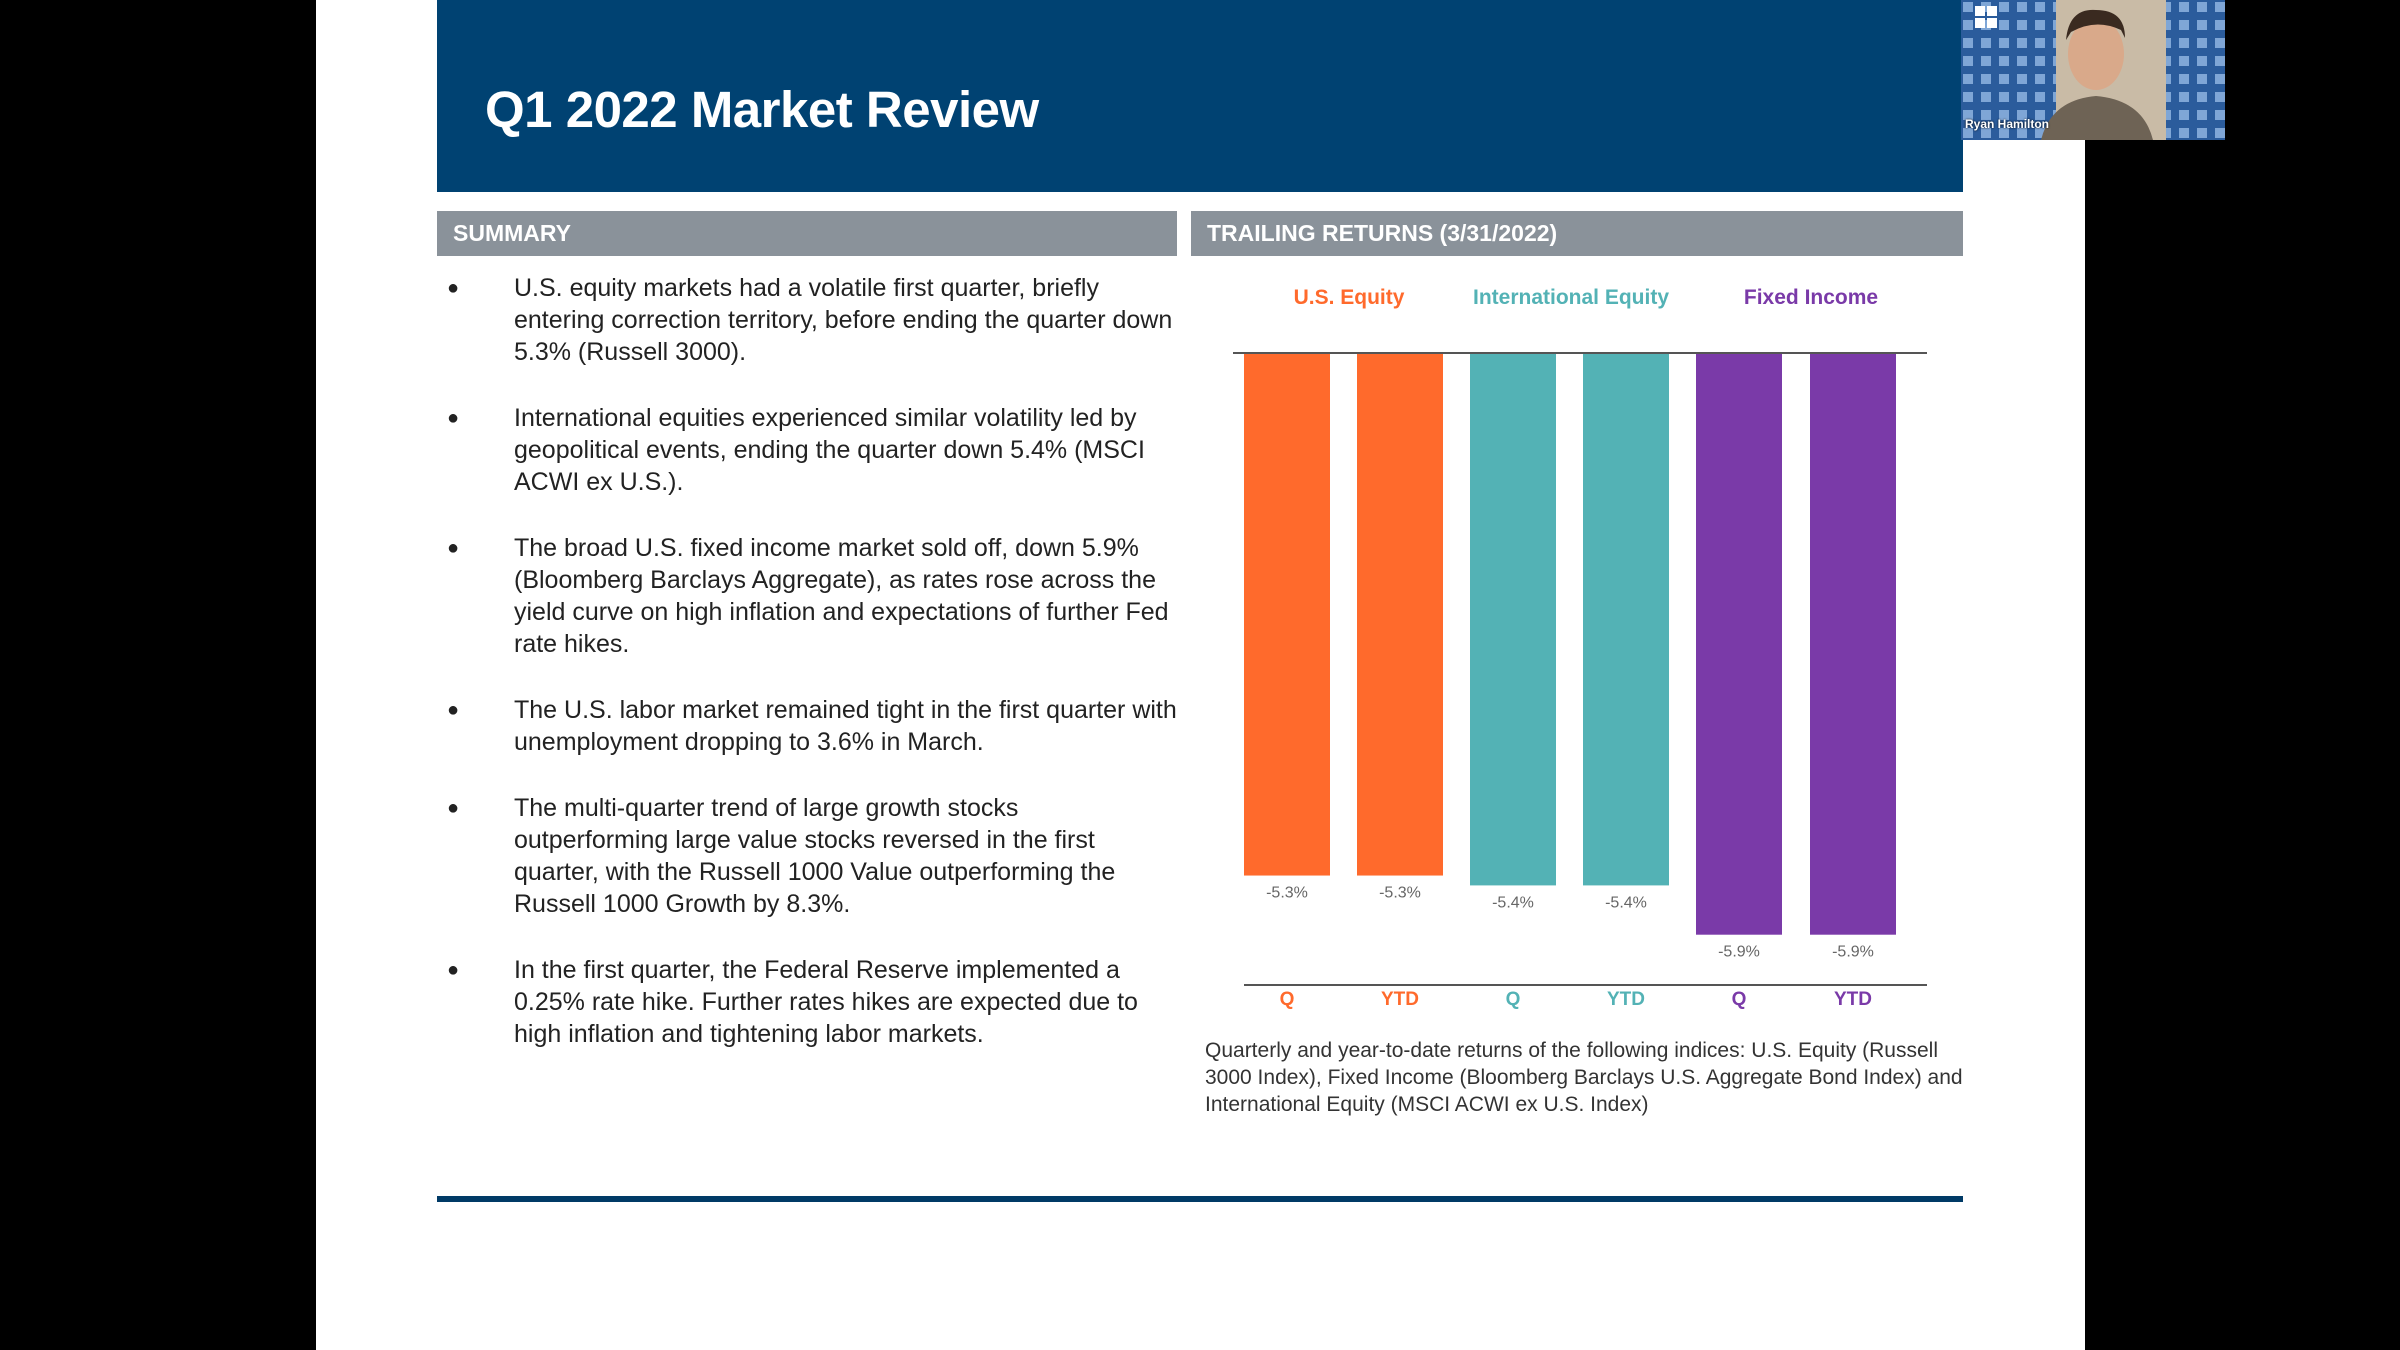 This screenshot has width=2400, height=1350. What do you see at coordinates (2103, 70) in the screenshot?
I see `participant-video` at bounding box center [2103, 70].